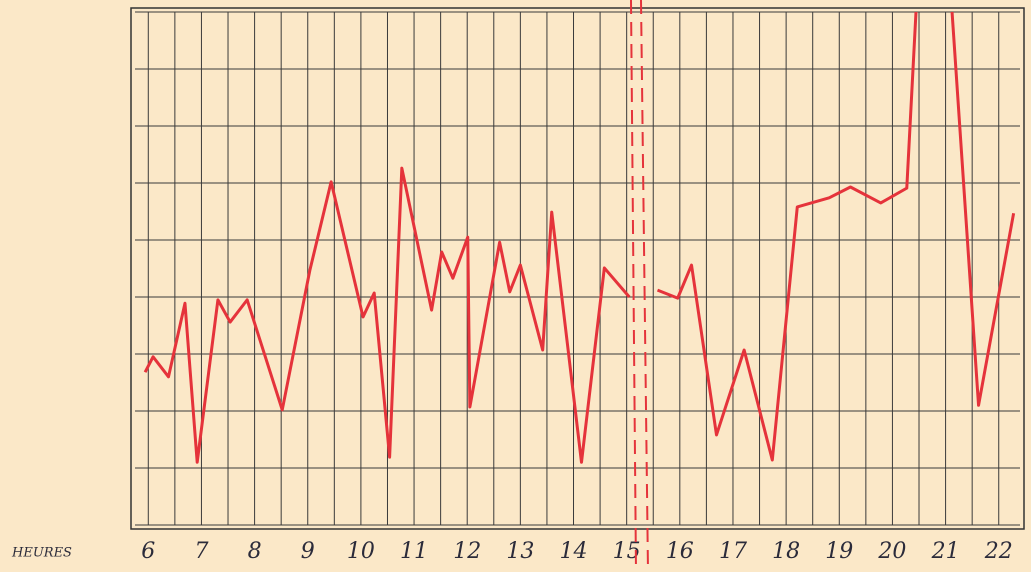 Image resolution: width=1031 pixels, height=572 pixels. What do you see at coordinates (255, 551) in the screenshot?
I see `x-tick-label: 8` at bounding box center [255, 551].